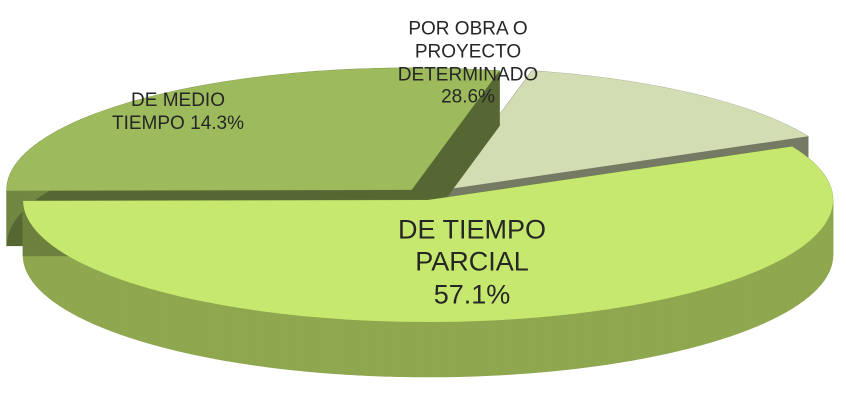  I want to click on value-label: 28.6%, so click(468, 97).